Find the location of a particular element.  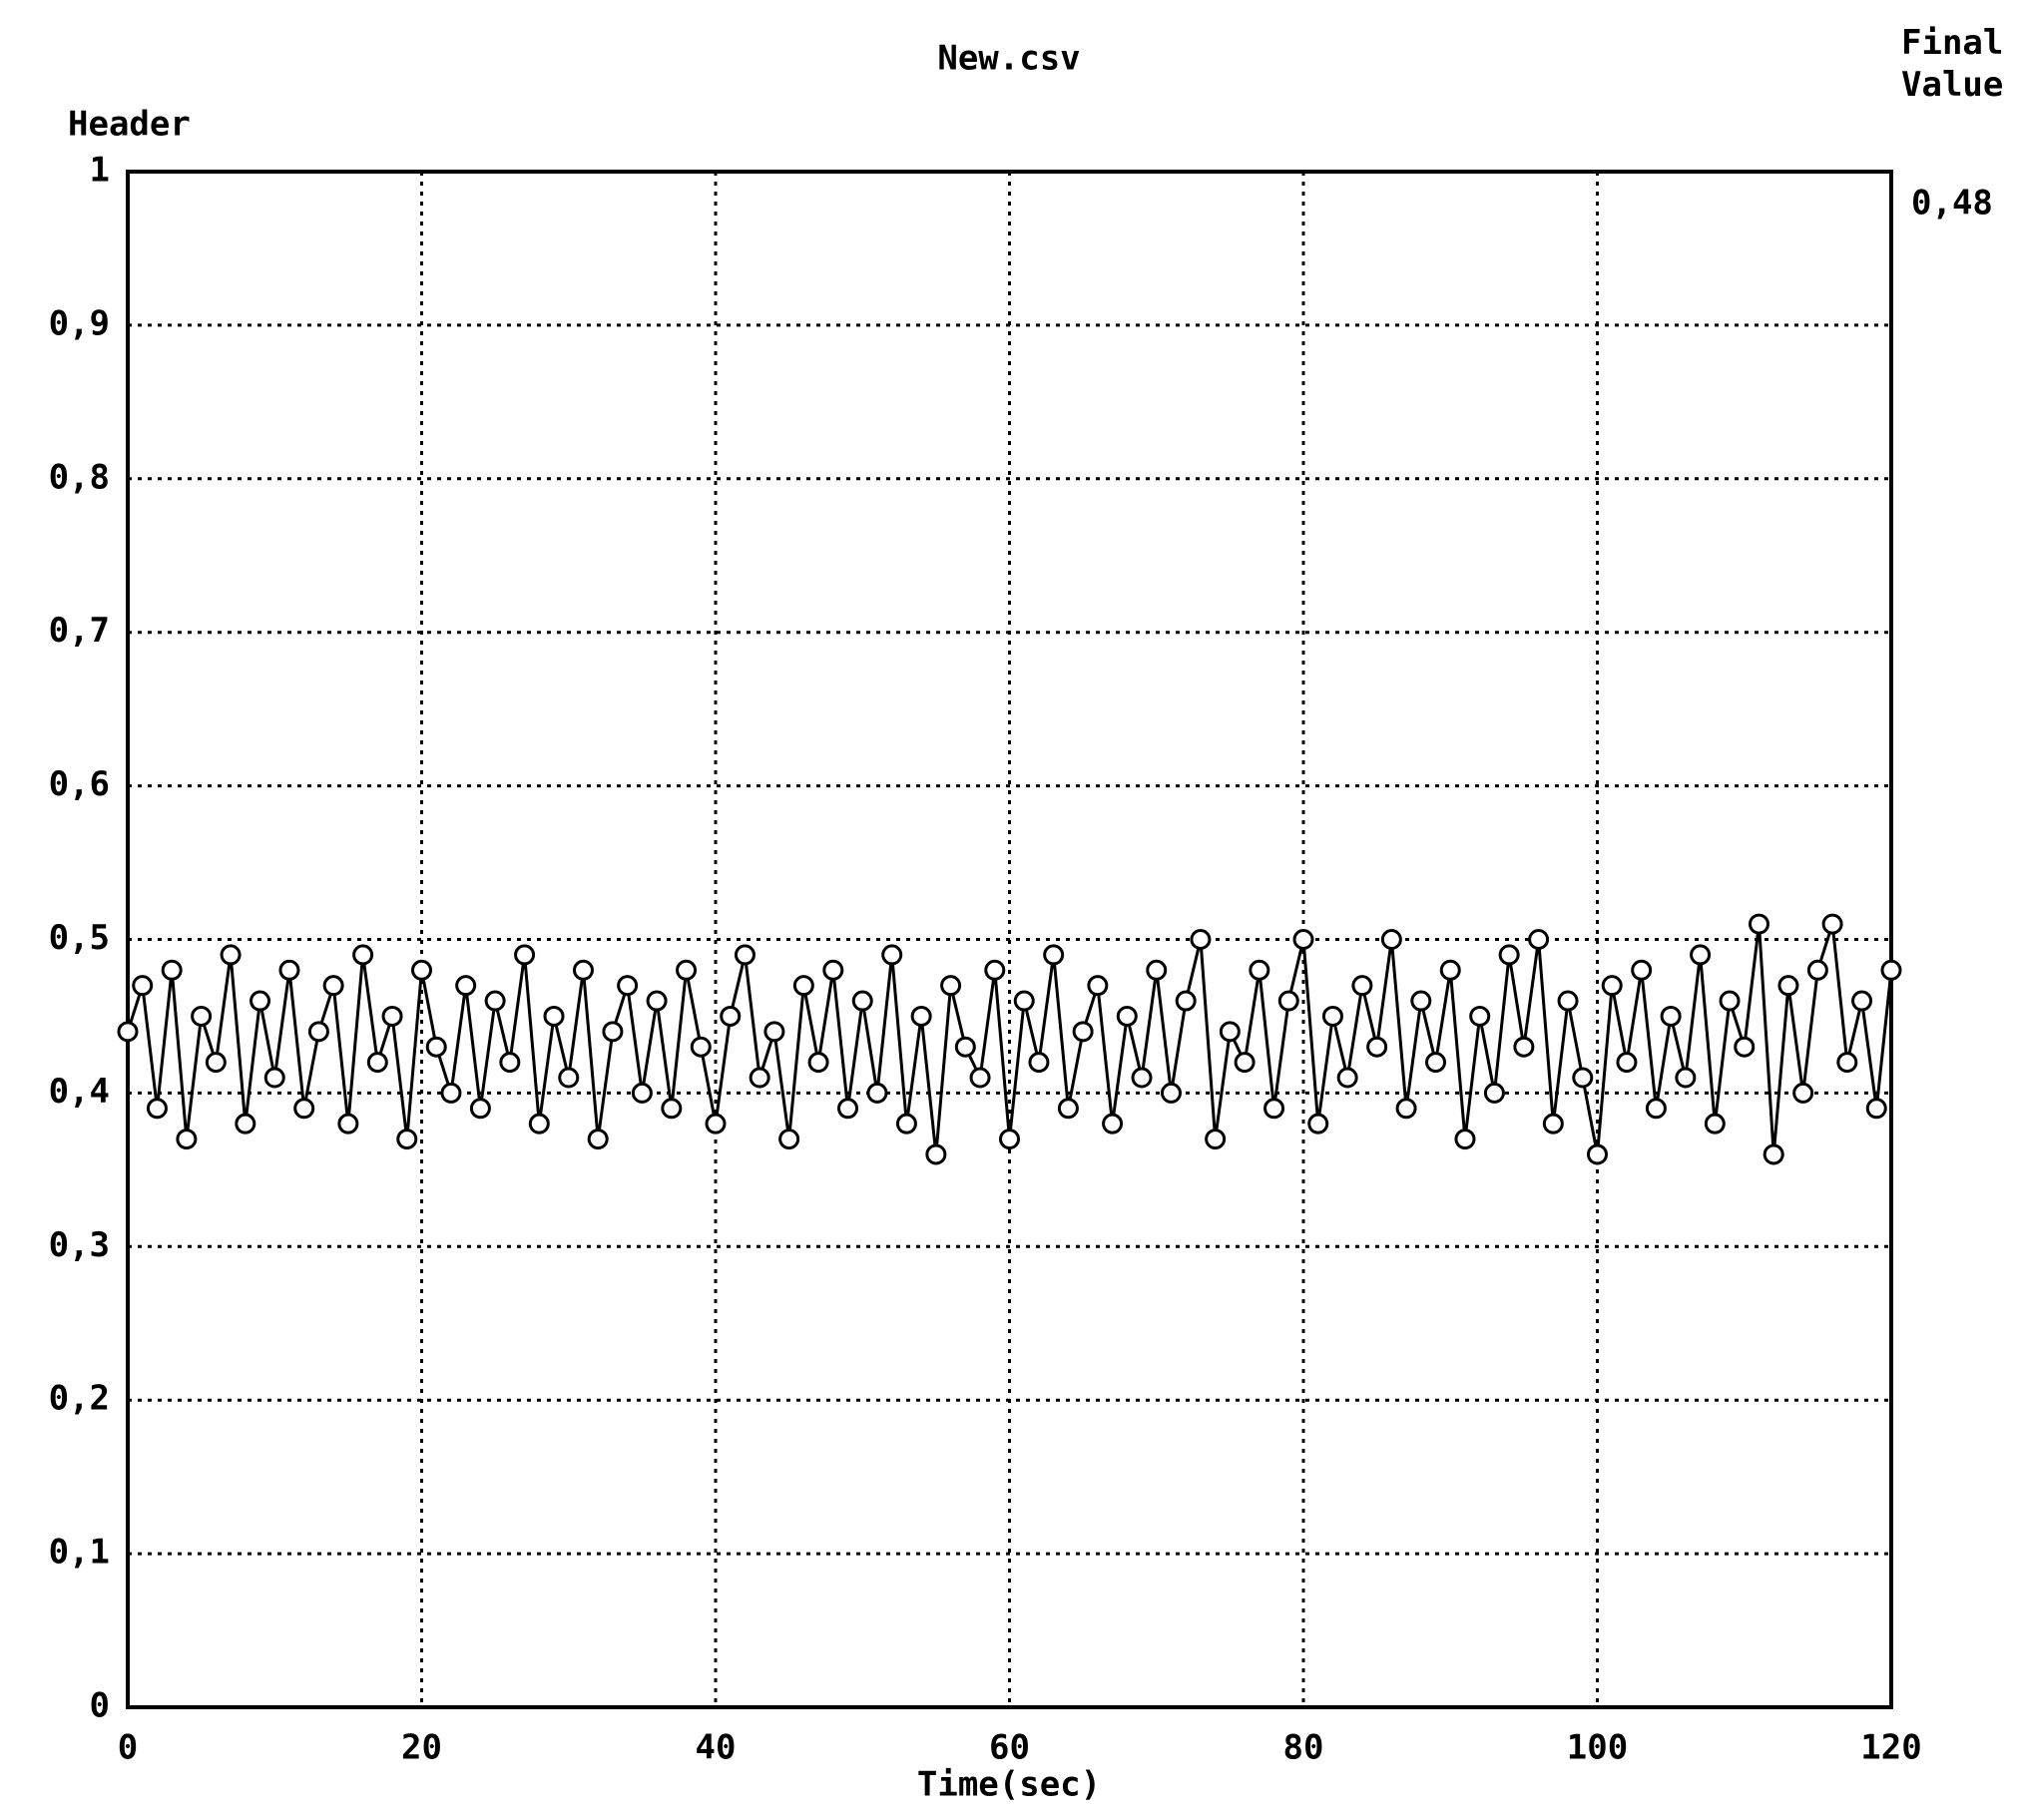

x-tick-label: 120 is located at coordinates (1890, 1748).